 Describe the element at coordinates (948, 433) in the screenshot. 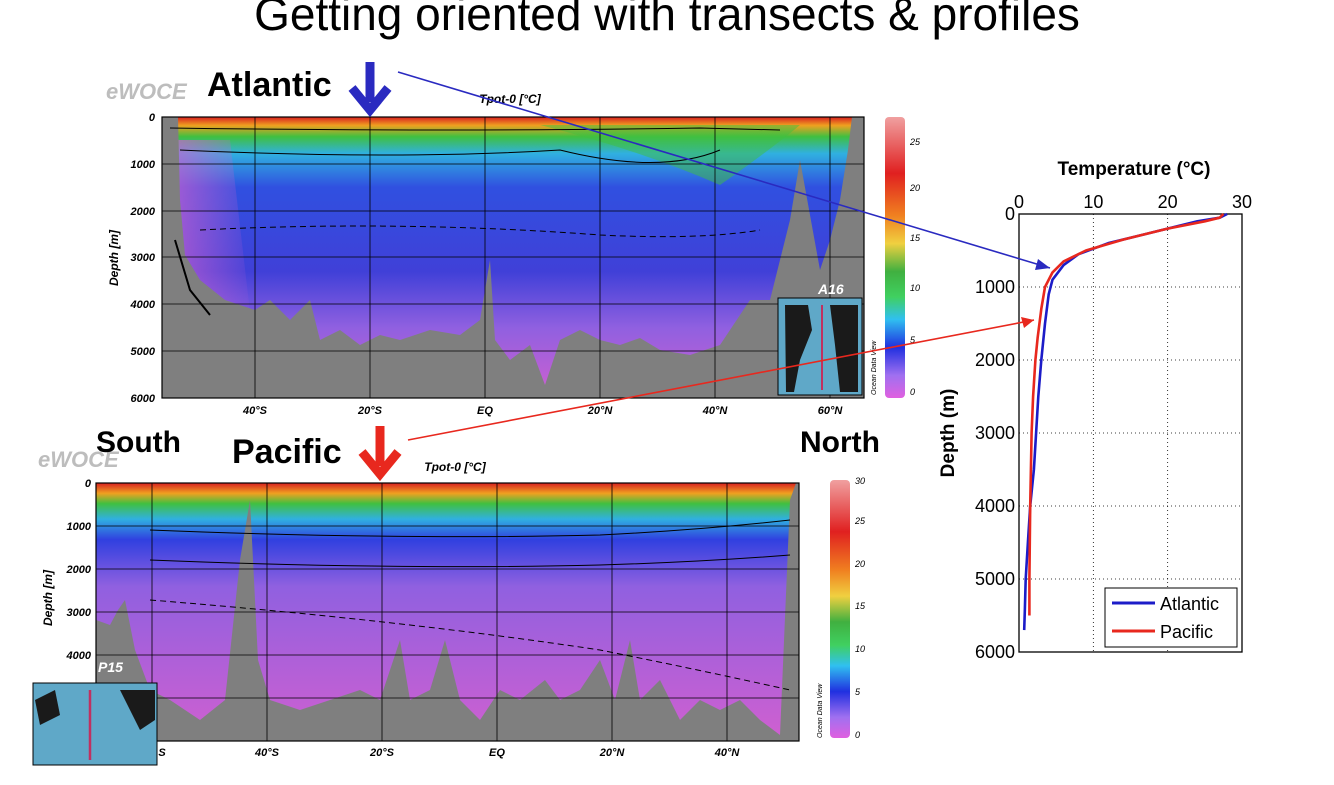

I see `profile-ylabel: Depth (m)` at that location.